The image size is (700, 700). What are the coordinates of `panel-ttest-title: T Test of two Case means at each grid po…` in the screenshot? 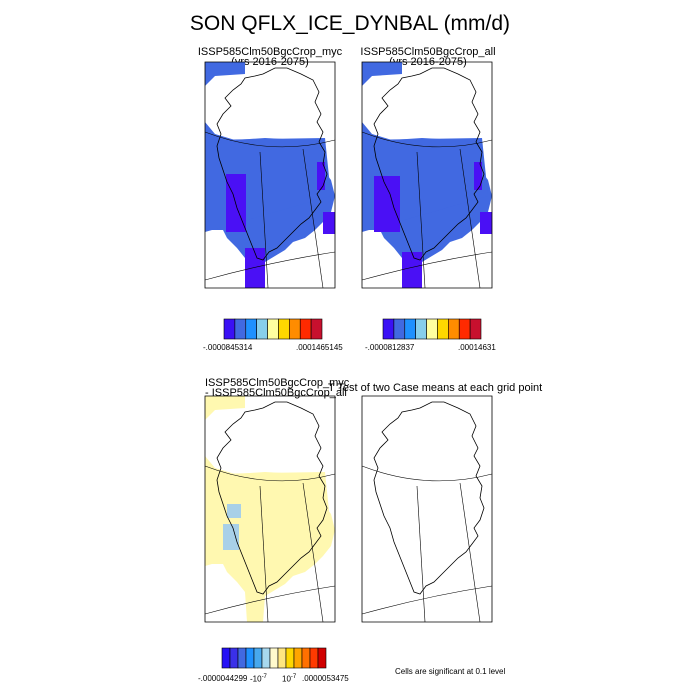 It's located at (435, 388).